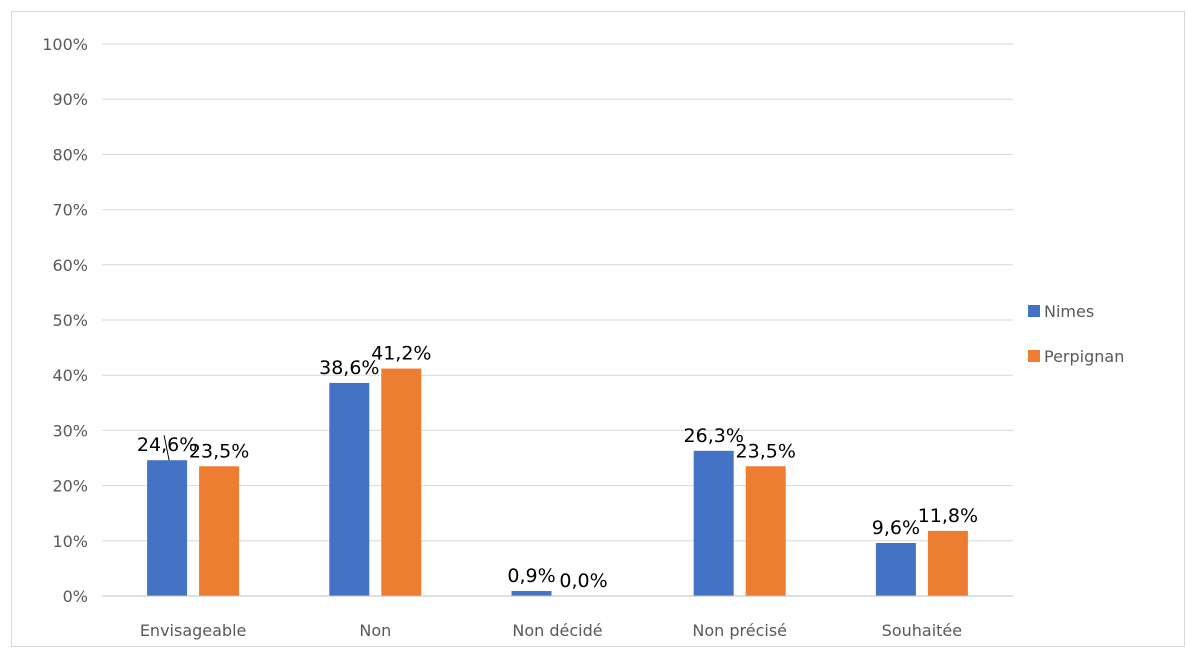 The width and height of the screenshot is (1187, 648). I want to click on legend-label-nimes: Nimes, so click(1069, 311).